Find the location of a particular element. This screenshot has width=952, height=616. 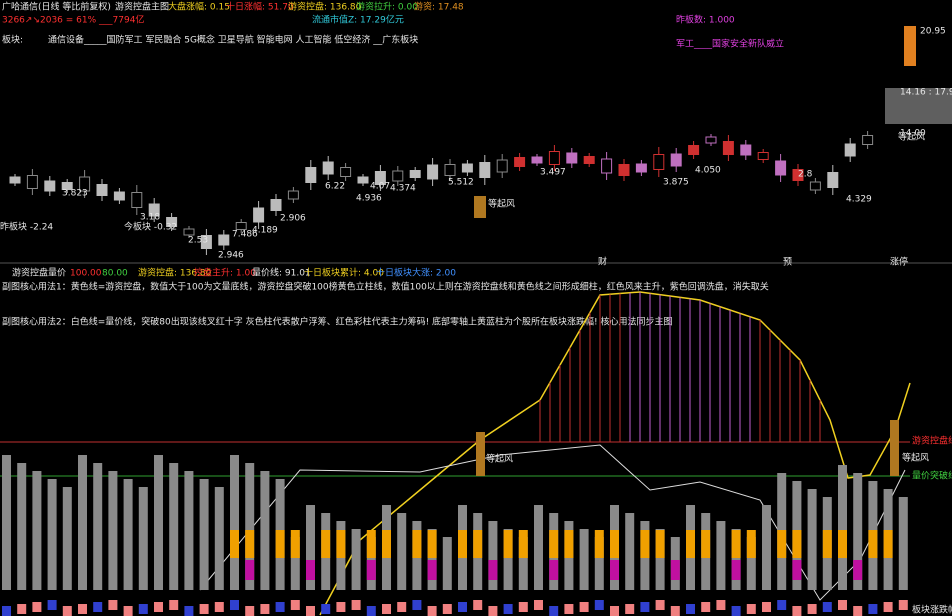

price-label: 14.00 is located at coordinates (913, 134).